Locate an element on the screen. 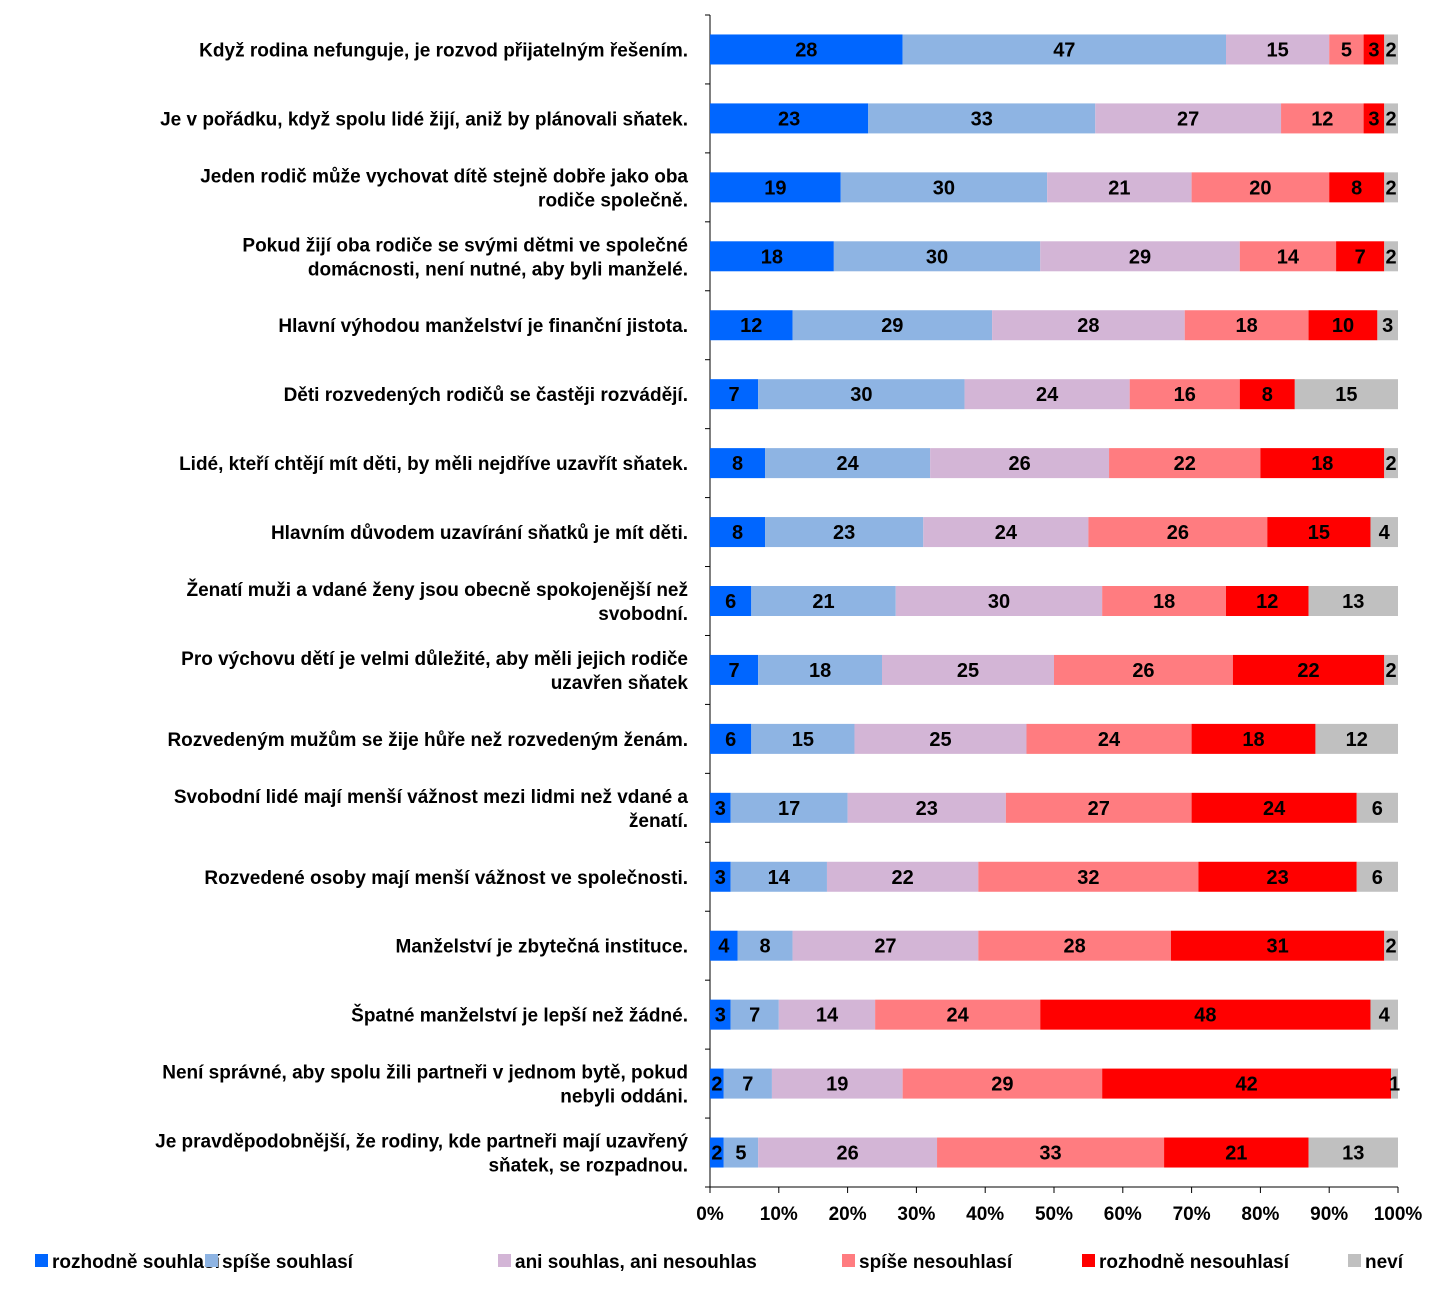  data-label: 18 is located at coordinates (1253, 740).